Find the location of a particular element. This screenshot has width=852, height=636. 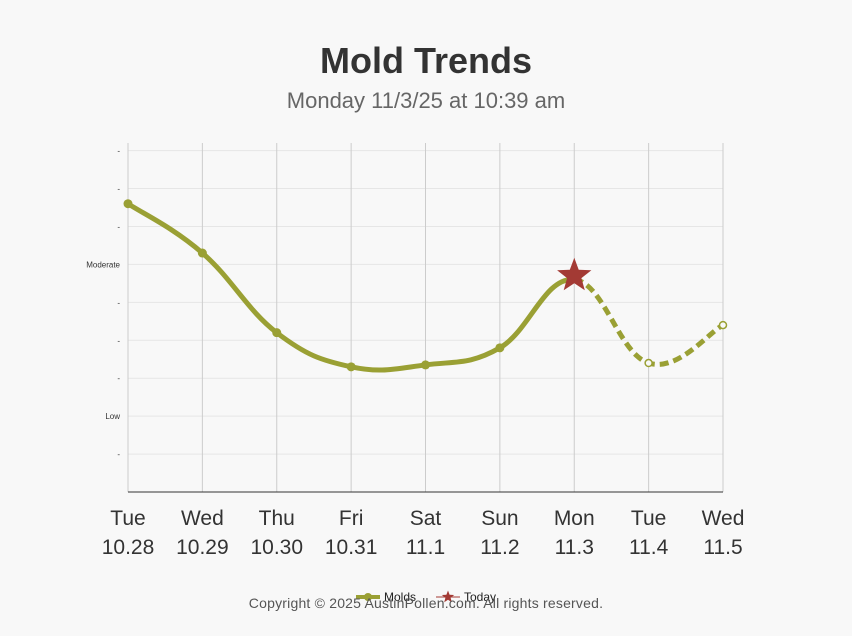

x-tick-date: 11.3 is located at coordinates (574, 547).